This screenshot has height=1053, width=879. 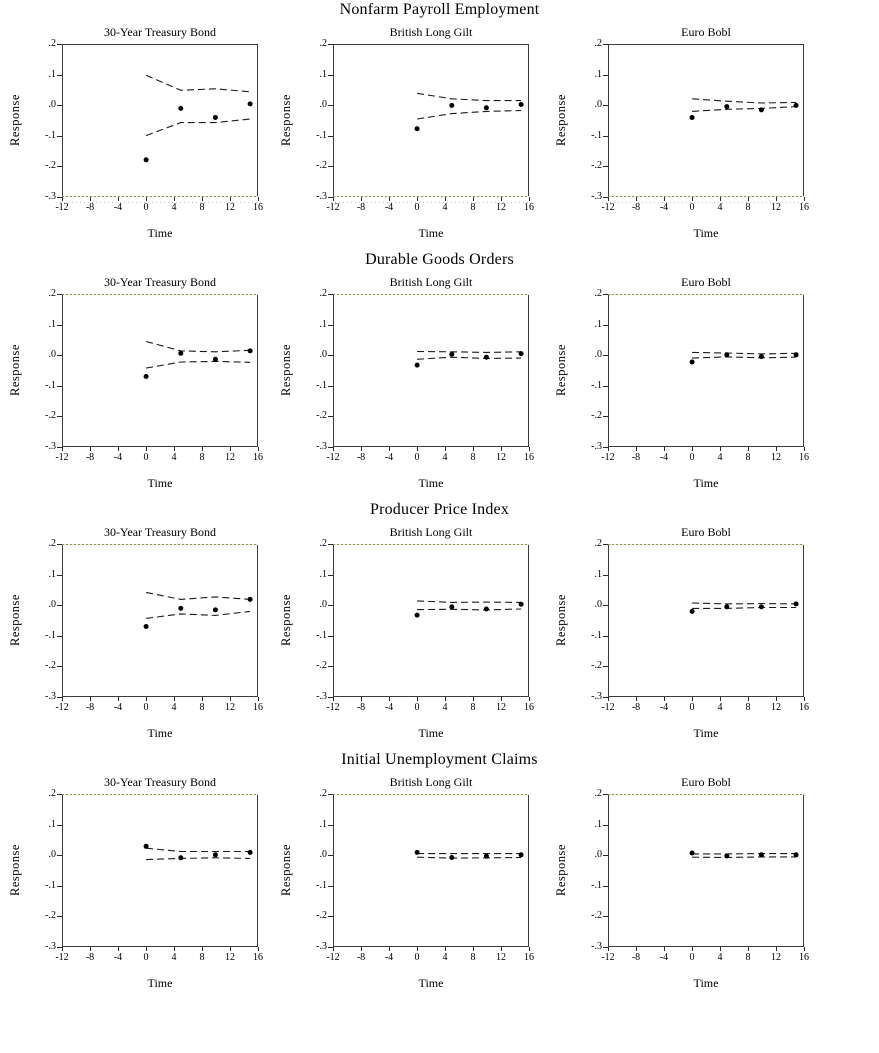 What do you see at coordinates (321, 446) in the screenshot?
I see `y-tick-label: -.3` at bounding box center [321, 446].